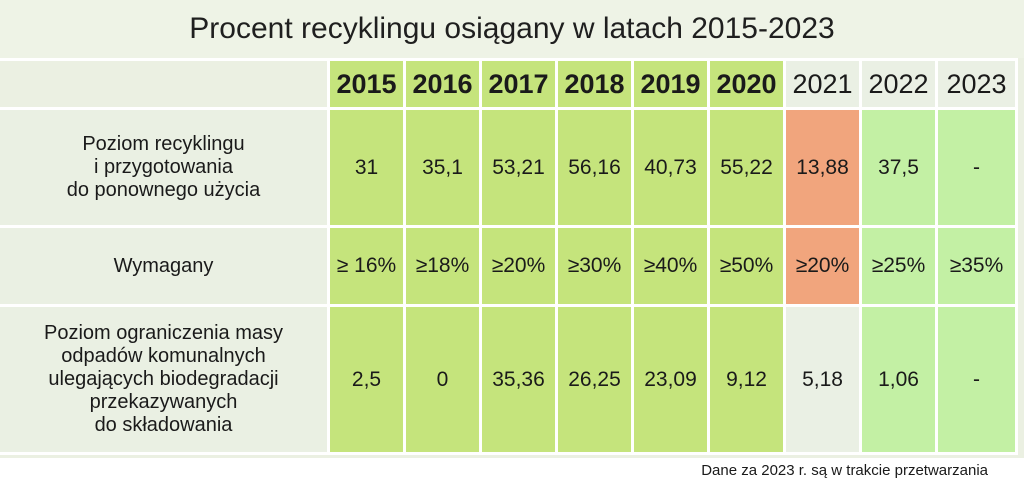 The image size is (1024, 501). I want to click on year-header-2018: 2018, so click(596, 84).